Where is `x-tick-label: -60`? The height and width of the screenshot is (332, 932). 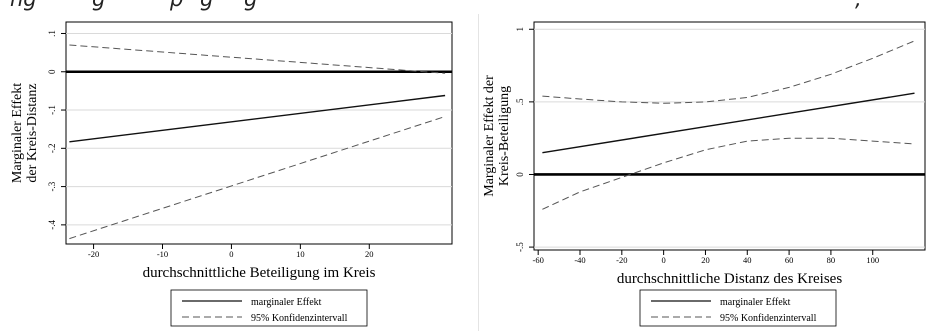
x-tick-label: -60 is located at coordinates (538, 260).